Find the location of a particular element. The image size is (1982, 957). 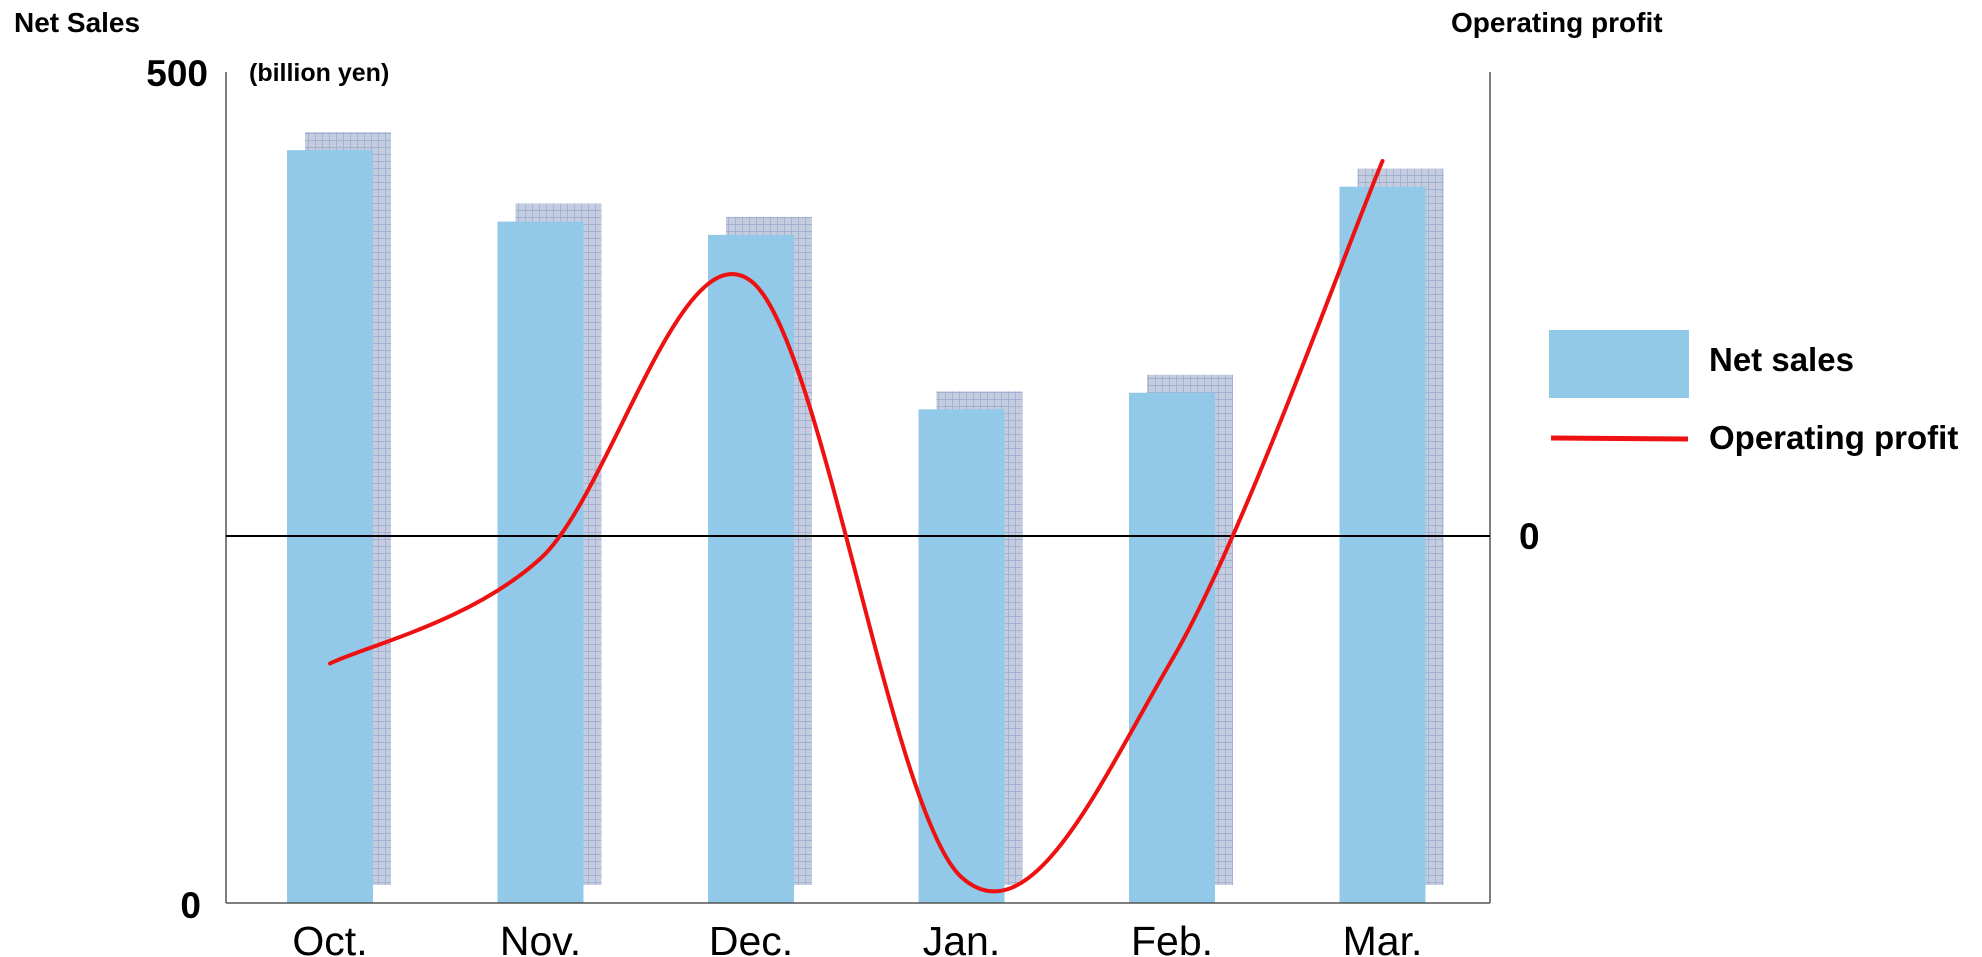

bar-net-sales-feb is located at coordinates (1172, 647).